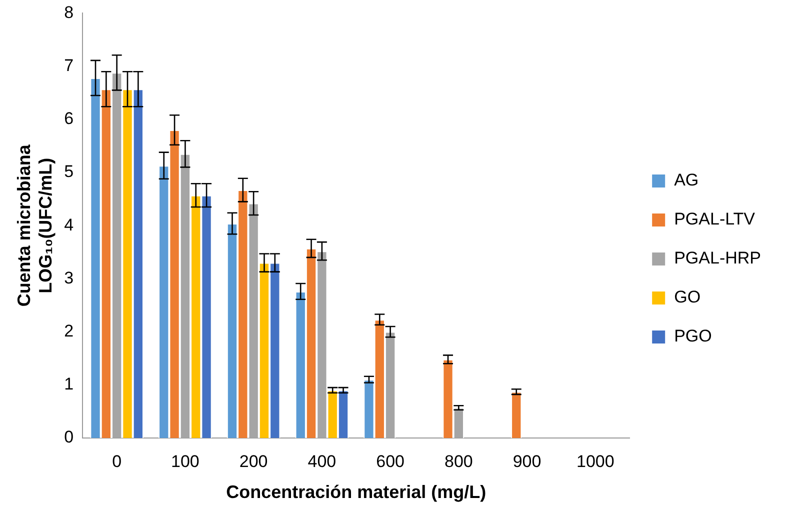  What do you see at coordinates (718, 258) in the screenshot?
I see `legend-label: PGAL-HRP` at bounding box center [718, 258].